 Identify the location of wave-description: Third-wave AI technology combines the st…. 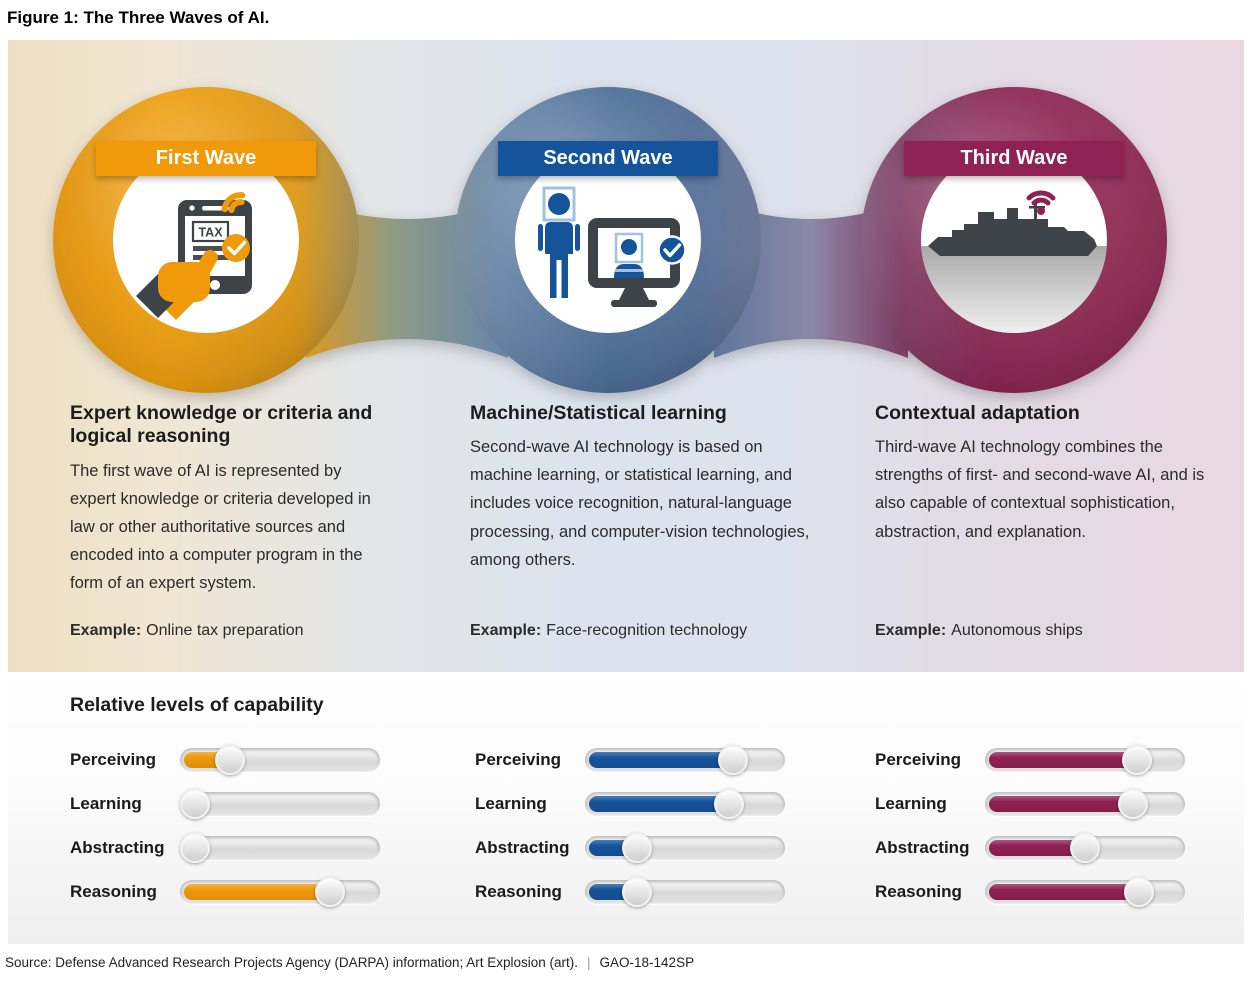
(1040, 489).